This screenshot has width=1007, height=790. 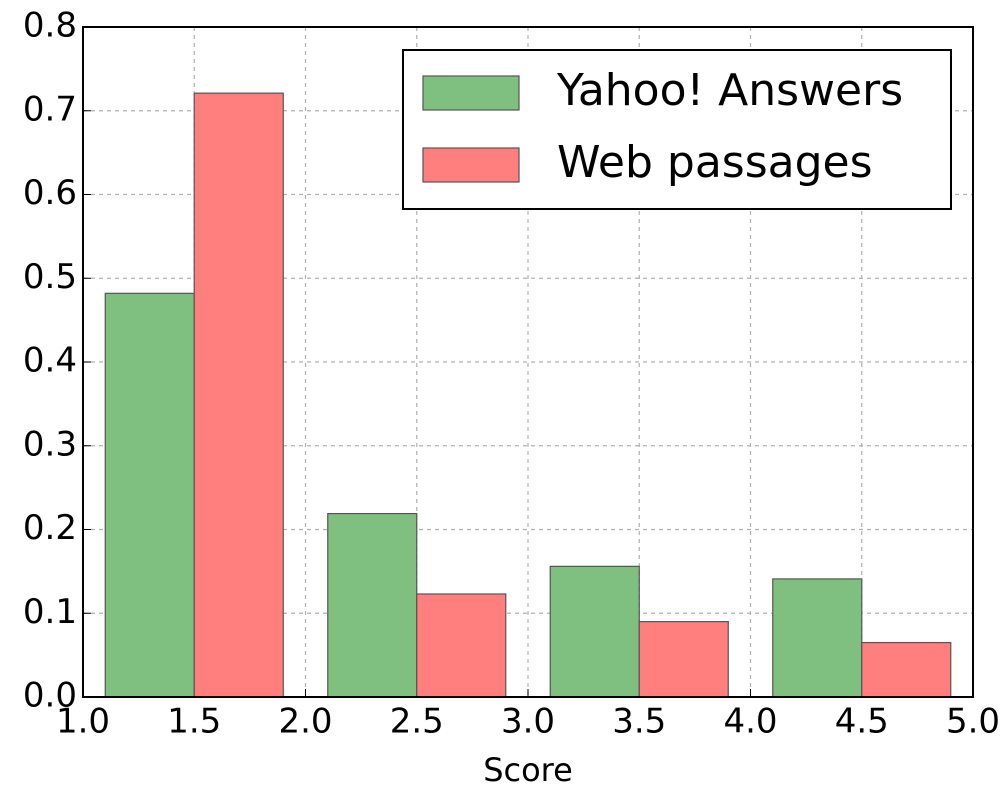 What do you see at coordinates (50, 361) in the screenshot?
I see `y-tick-label: 0.4` at bounding box center [50, 361].